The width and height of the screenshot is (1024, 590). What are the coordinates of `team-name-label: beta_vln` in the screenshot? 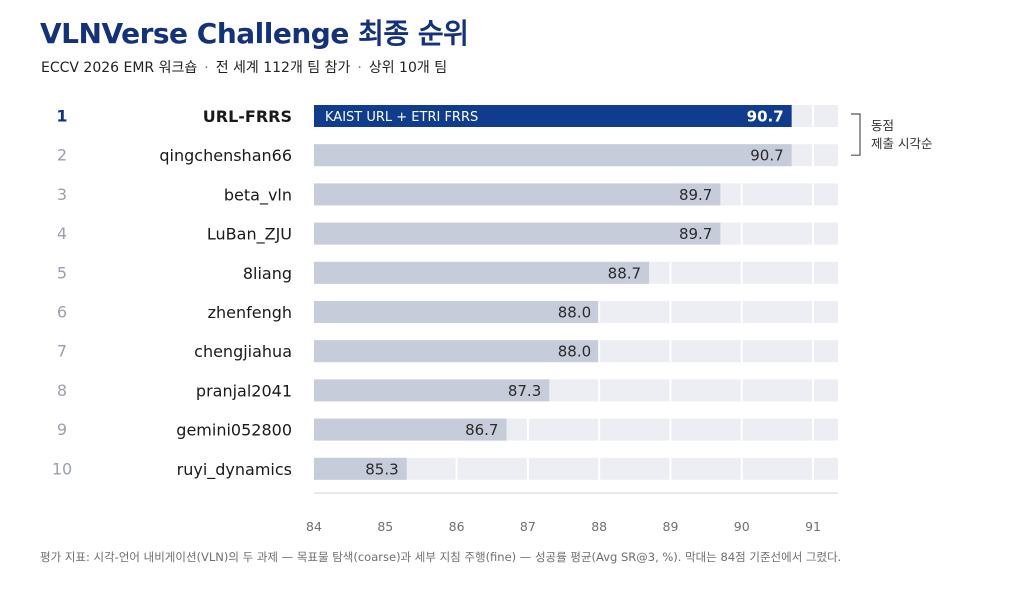 It's located at (258, 195).